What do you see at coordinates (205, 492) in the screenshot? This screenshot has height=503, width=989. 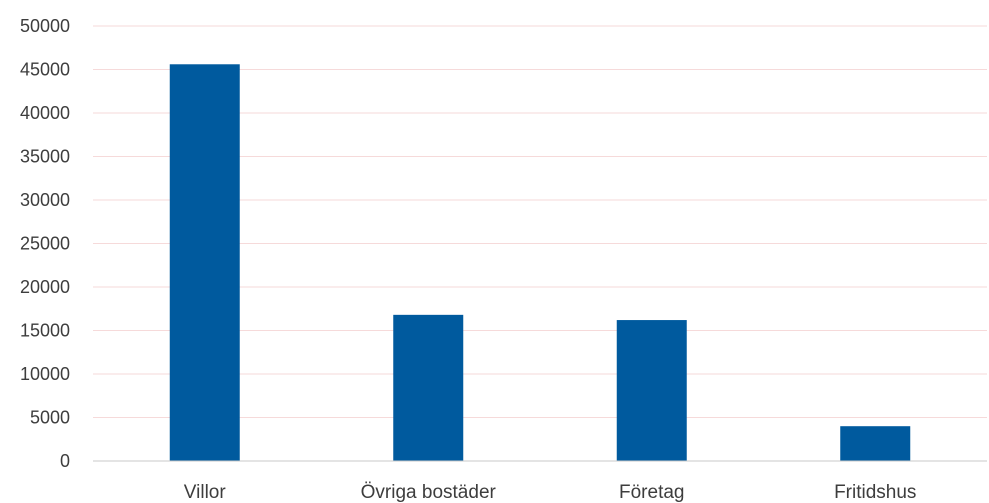 I see `x-tick-label: Villor` at bounding box center [205, 492].